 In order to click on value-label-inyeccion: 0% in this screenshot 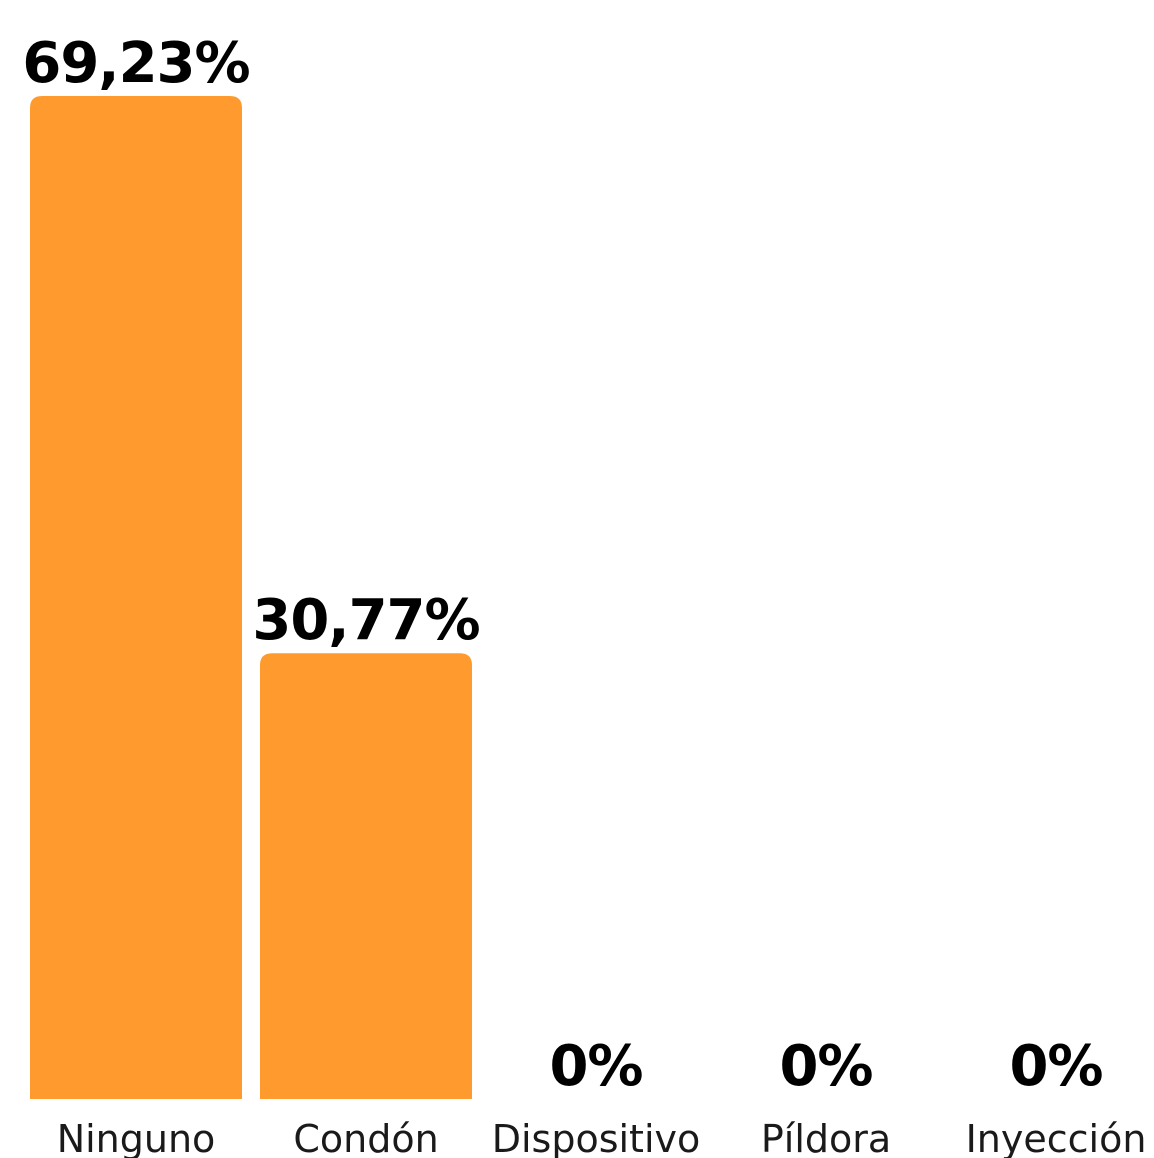, I will do `click(1055, 1066)`.